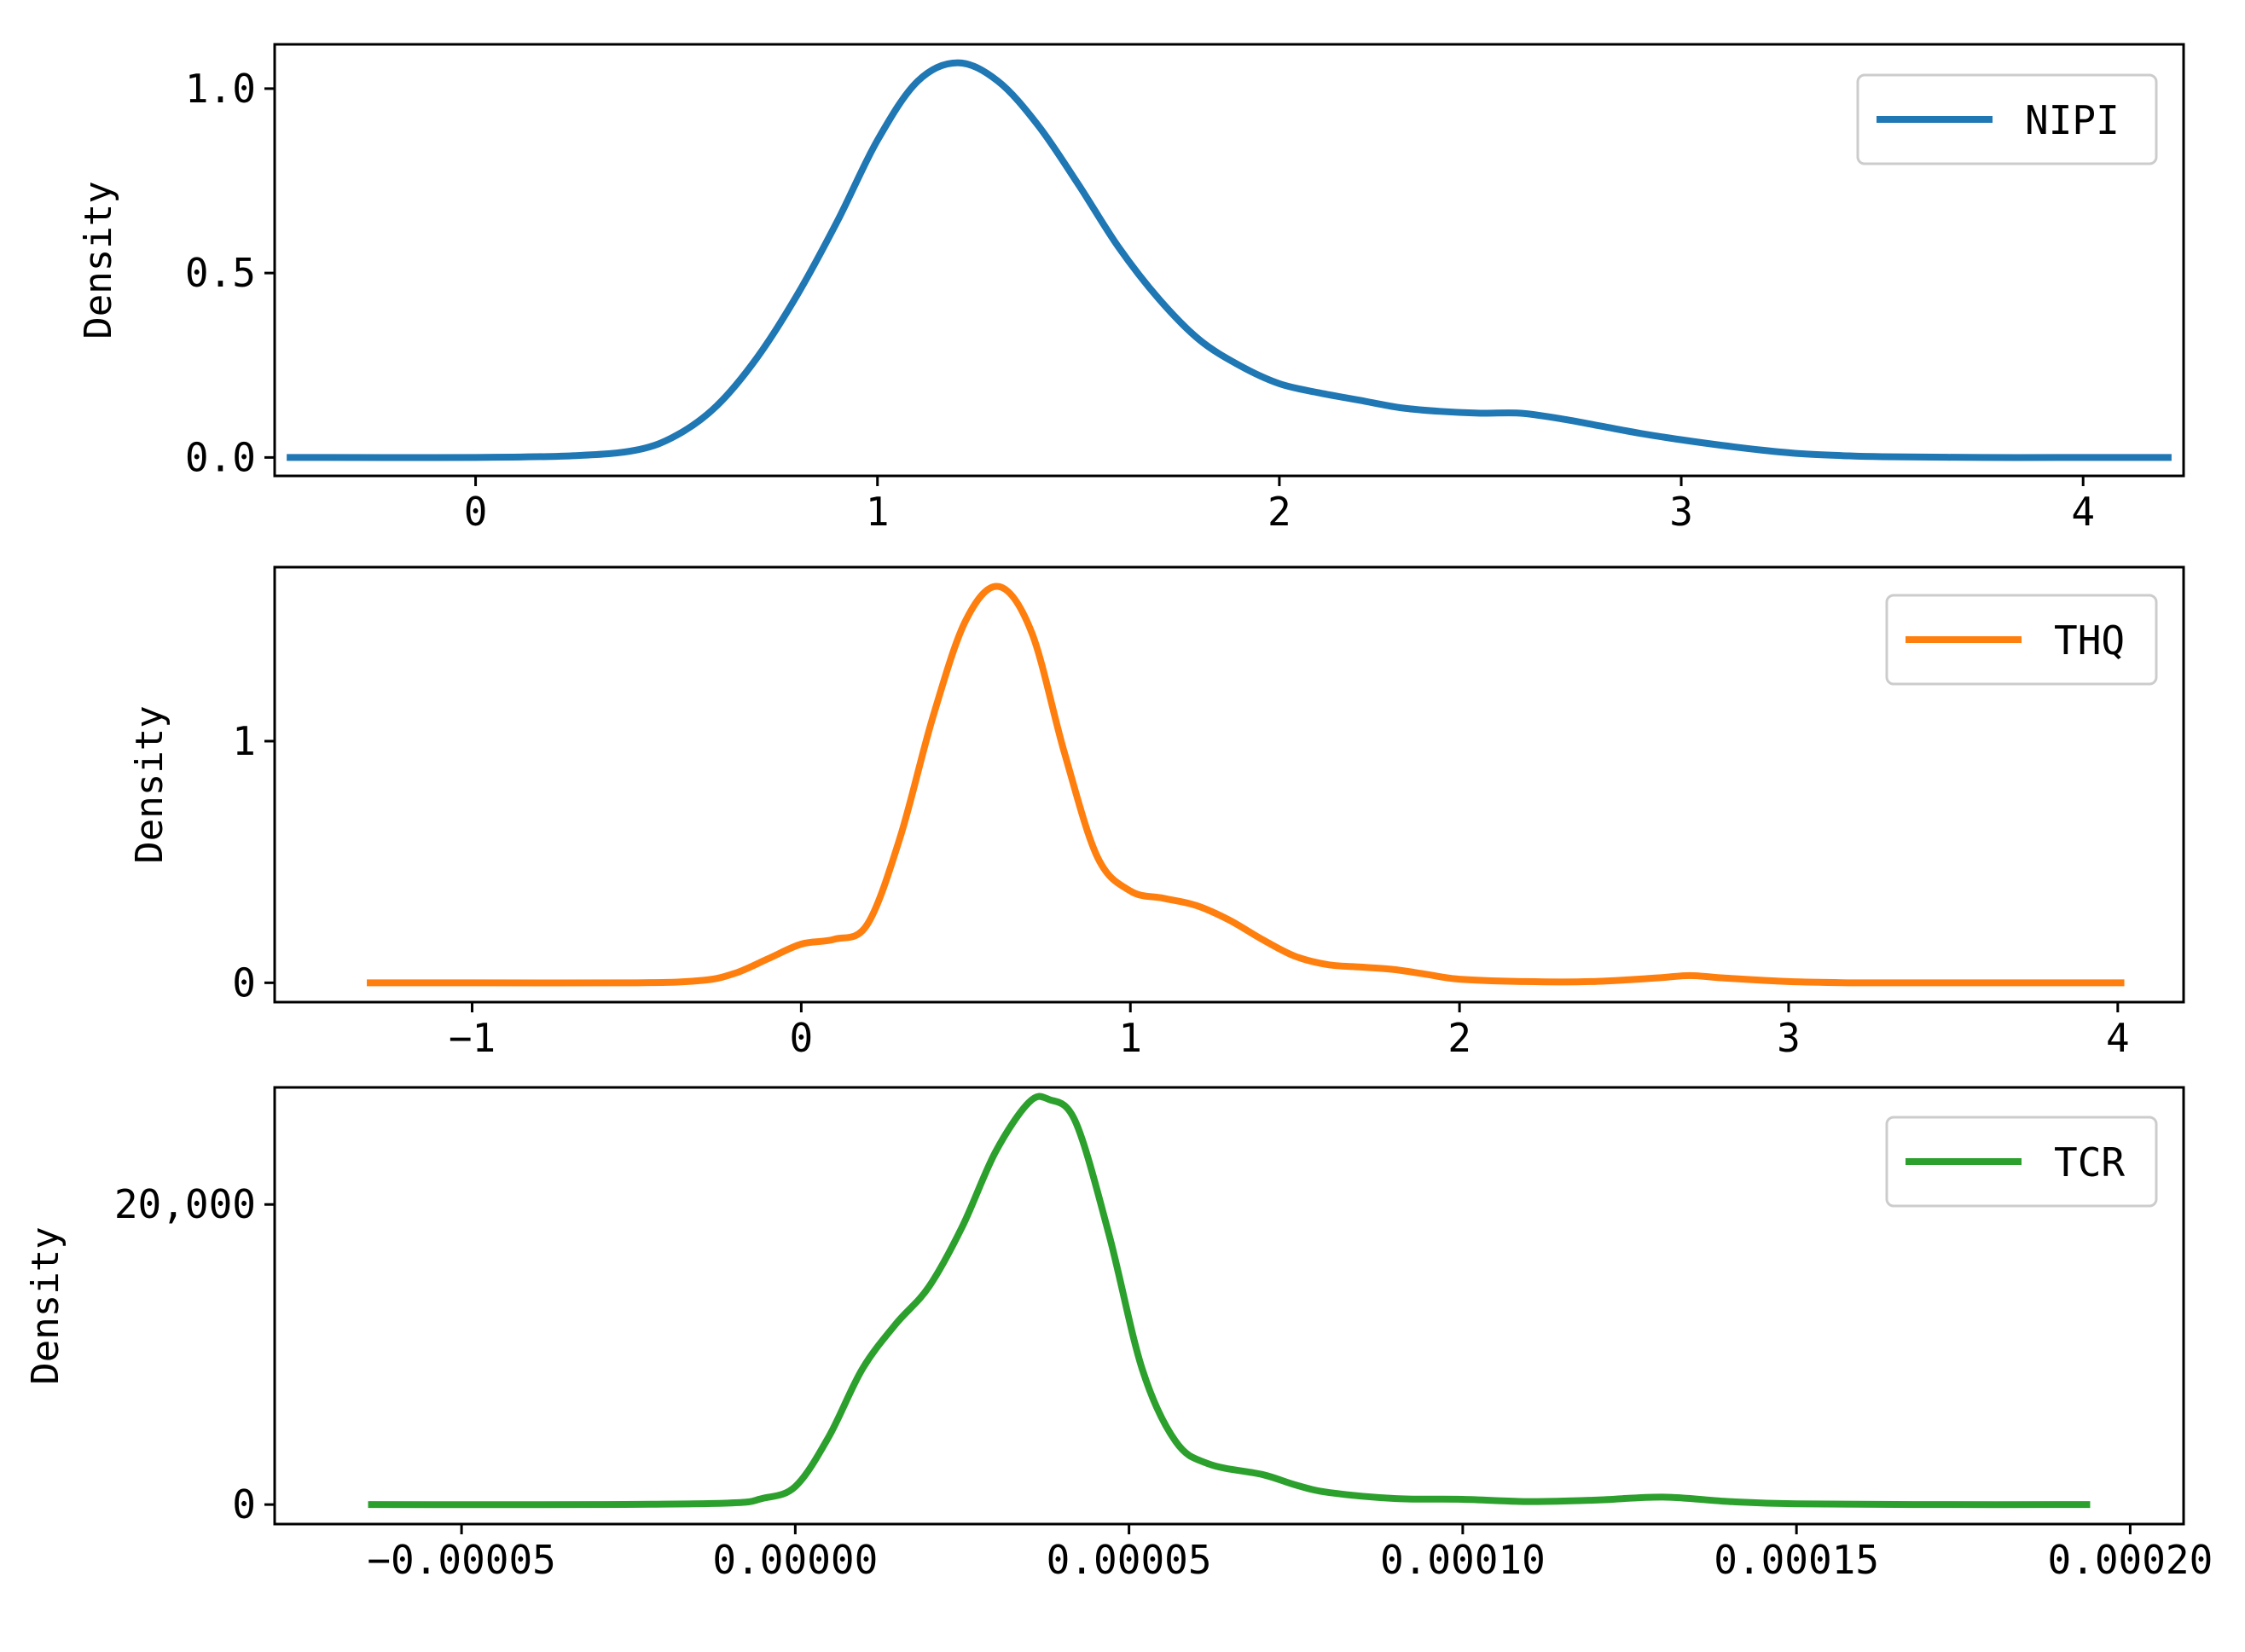  I want to click on x-tick-label: 0.00000, so click(795, 1560).